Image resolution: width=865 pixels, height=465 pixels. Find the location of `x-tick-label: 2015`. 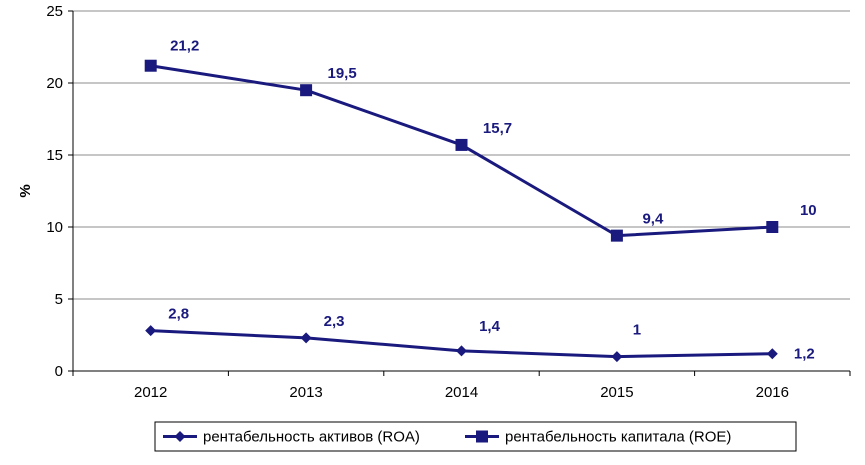

x-tick-label: 2015 is located at coordinates (616, 392).